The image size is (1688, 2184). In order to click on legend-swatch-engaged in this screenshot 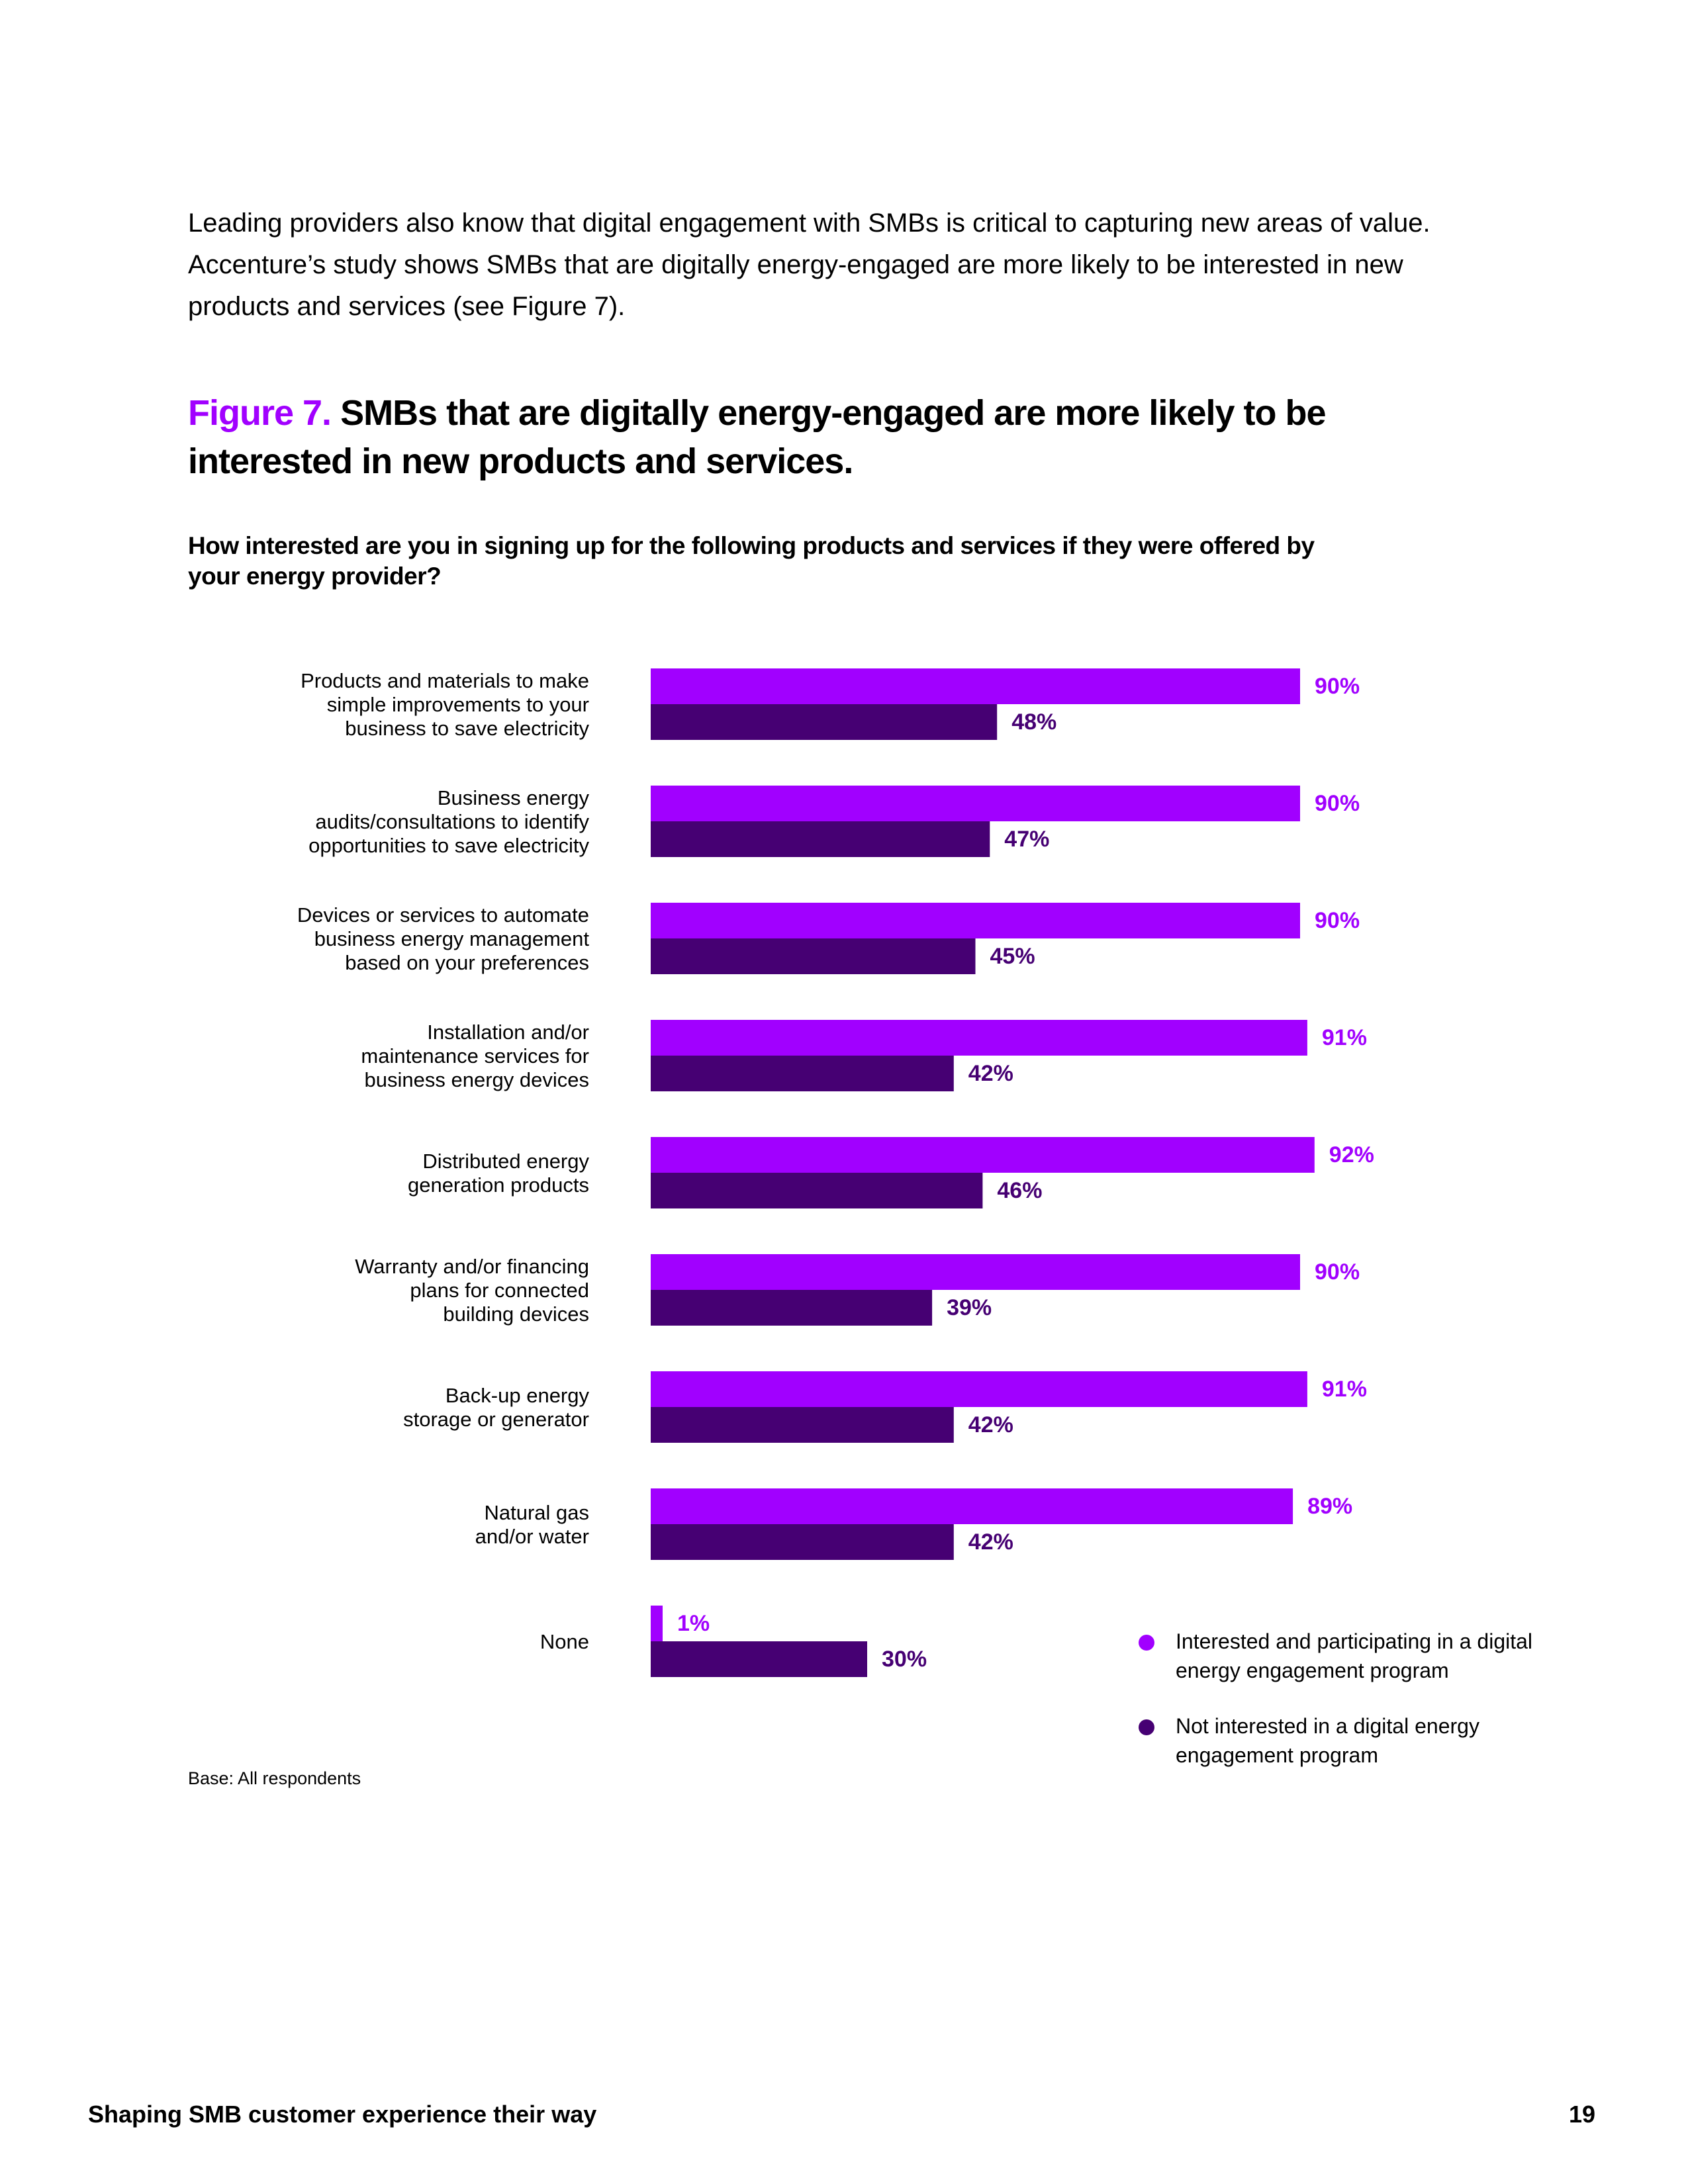, I will do `click(1146, 1643)`.